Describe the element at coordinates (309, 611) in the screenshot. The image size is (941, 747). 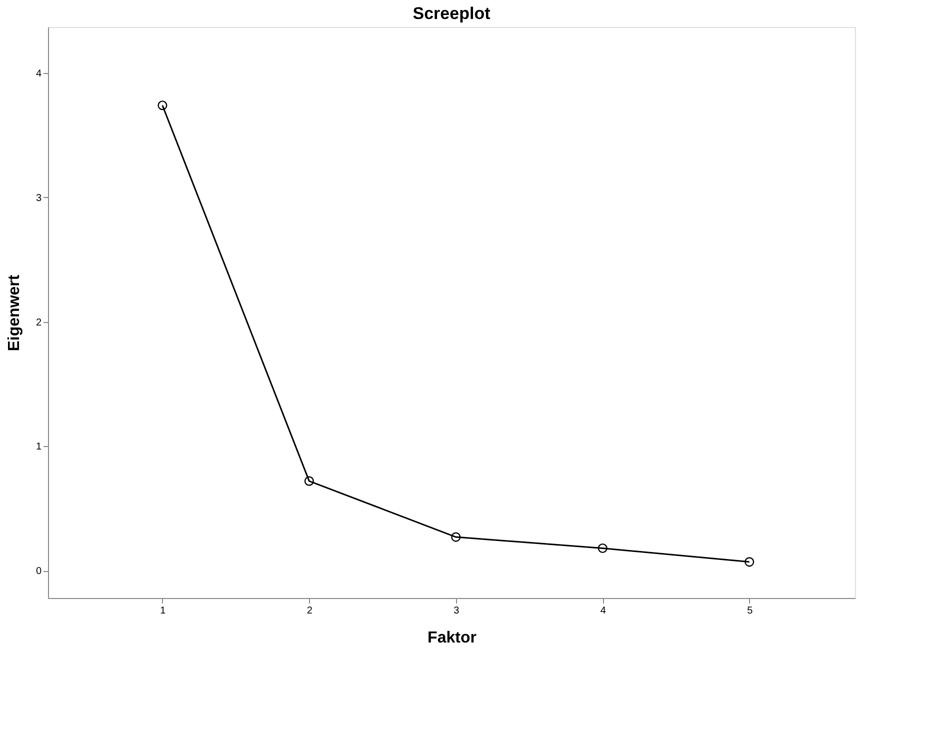
I see `x-tick-label: 2` at that location.